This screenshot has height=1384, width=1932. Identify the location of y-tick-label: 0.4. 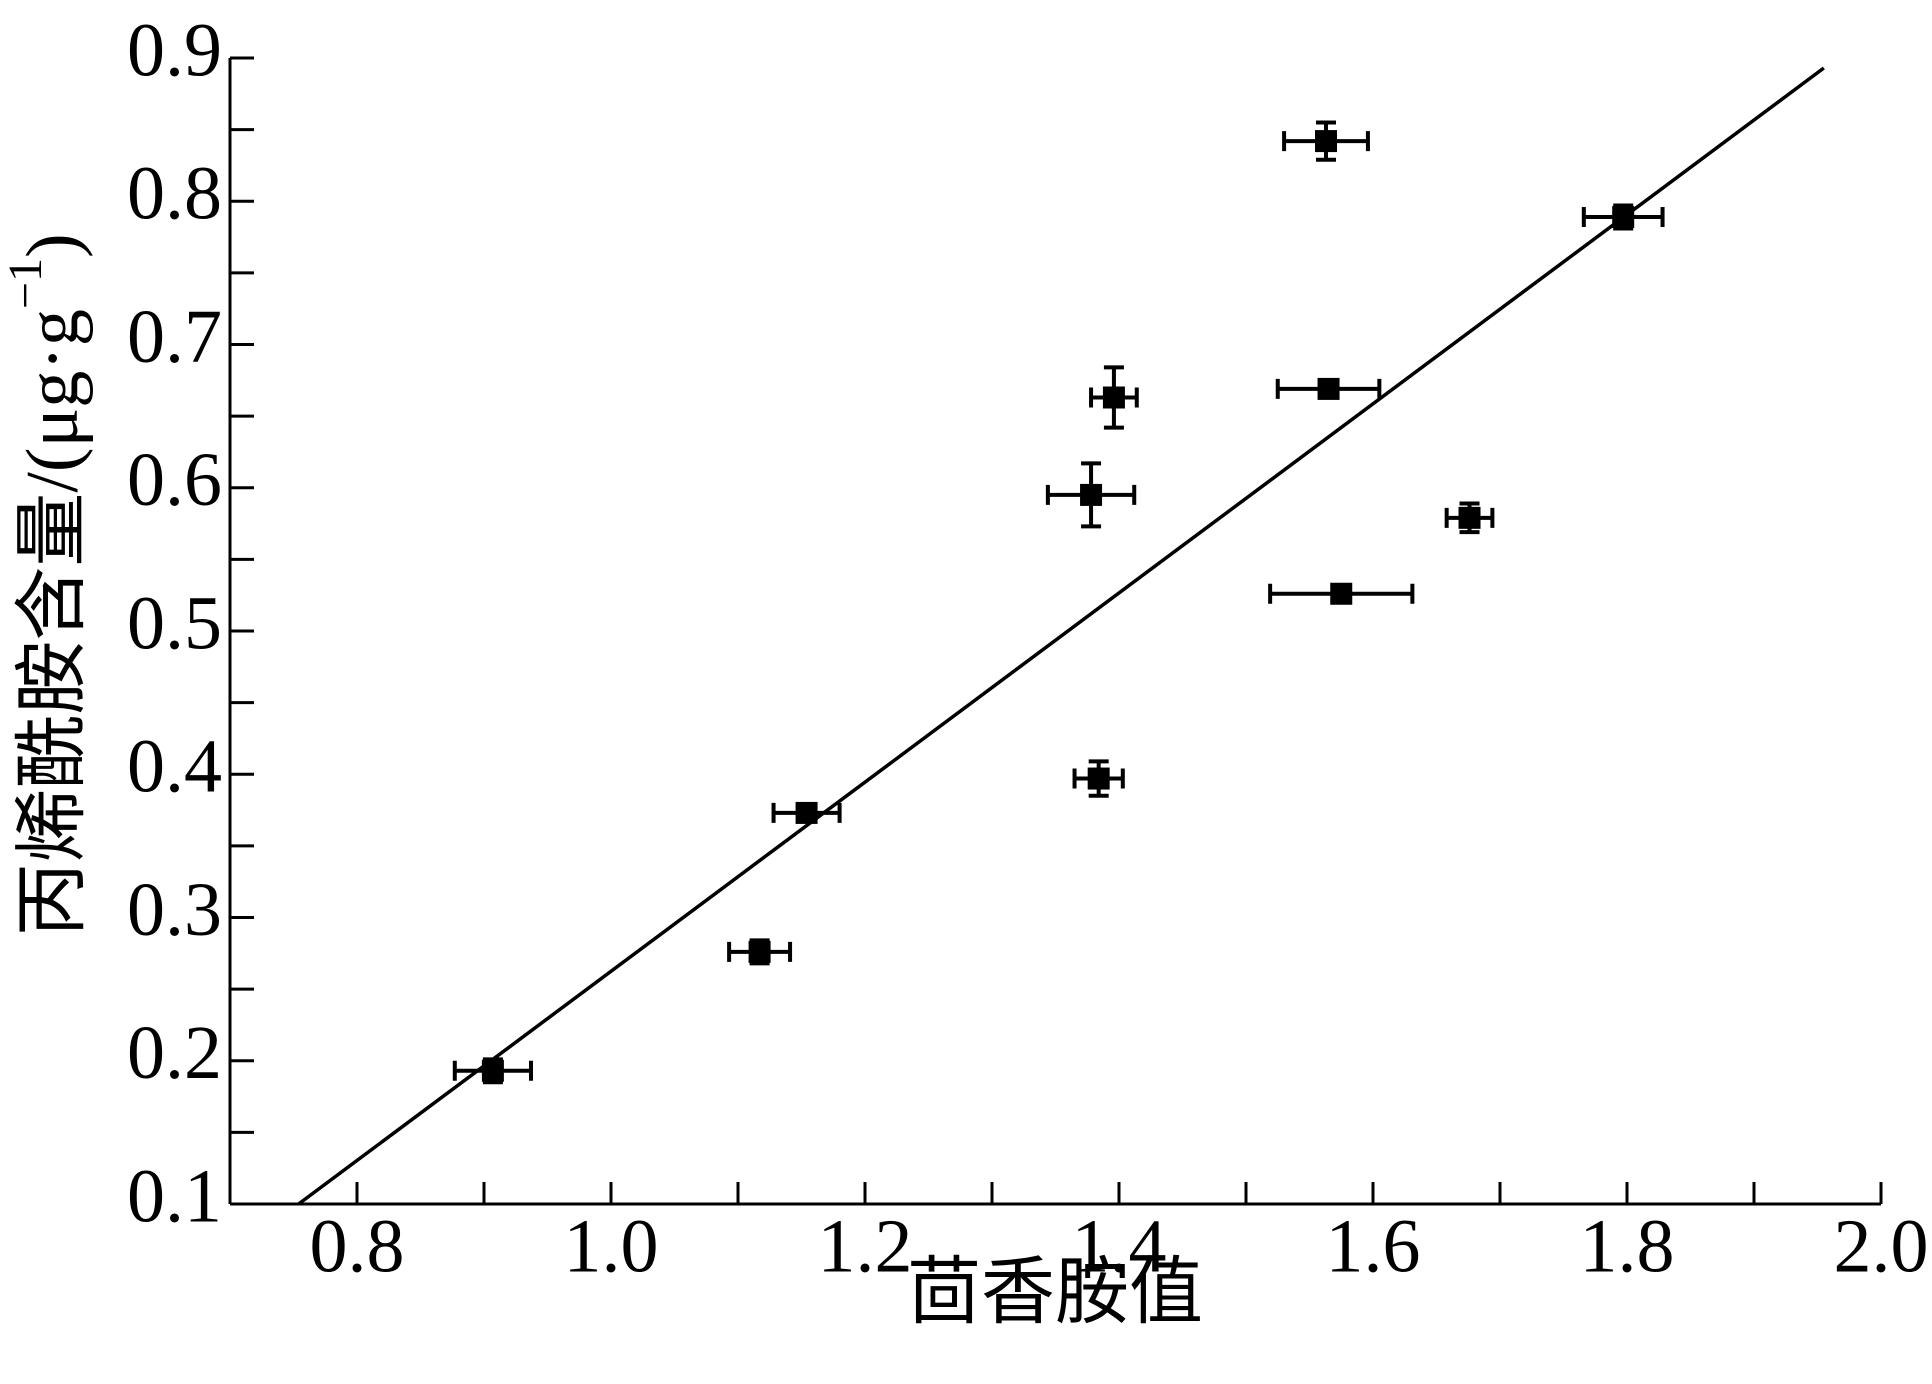
(174, 767).